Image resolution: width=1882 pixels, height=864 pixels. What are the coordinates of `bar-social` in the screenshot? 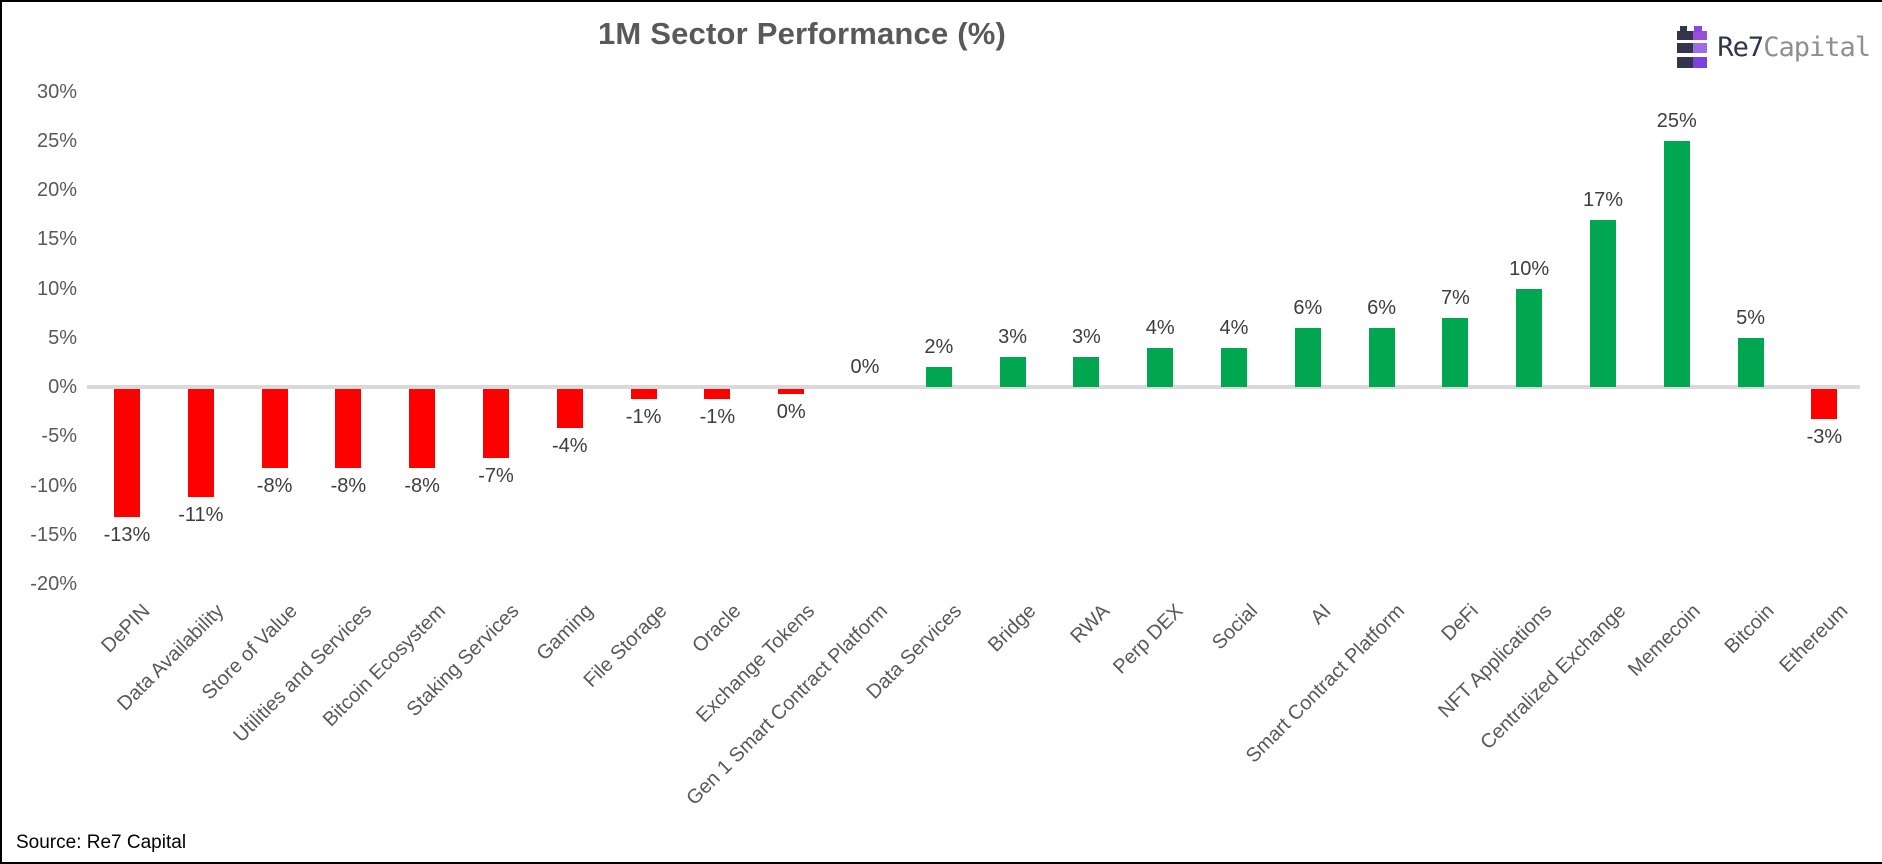 It's located at (1234, 367).